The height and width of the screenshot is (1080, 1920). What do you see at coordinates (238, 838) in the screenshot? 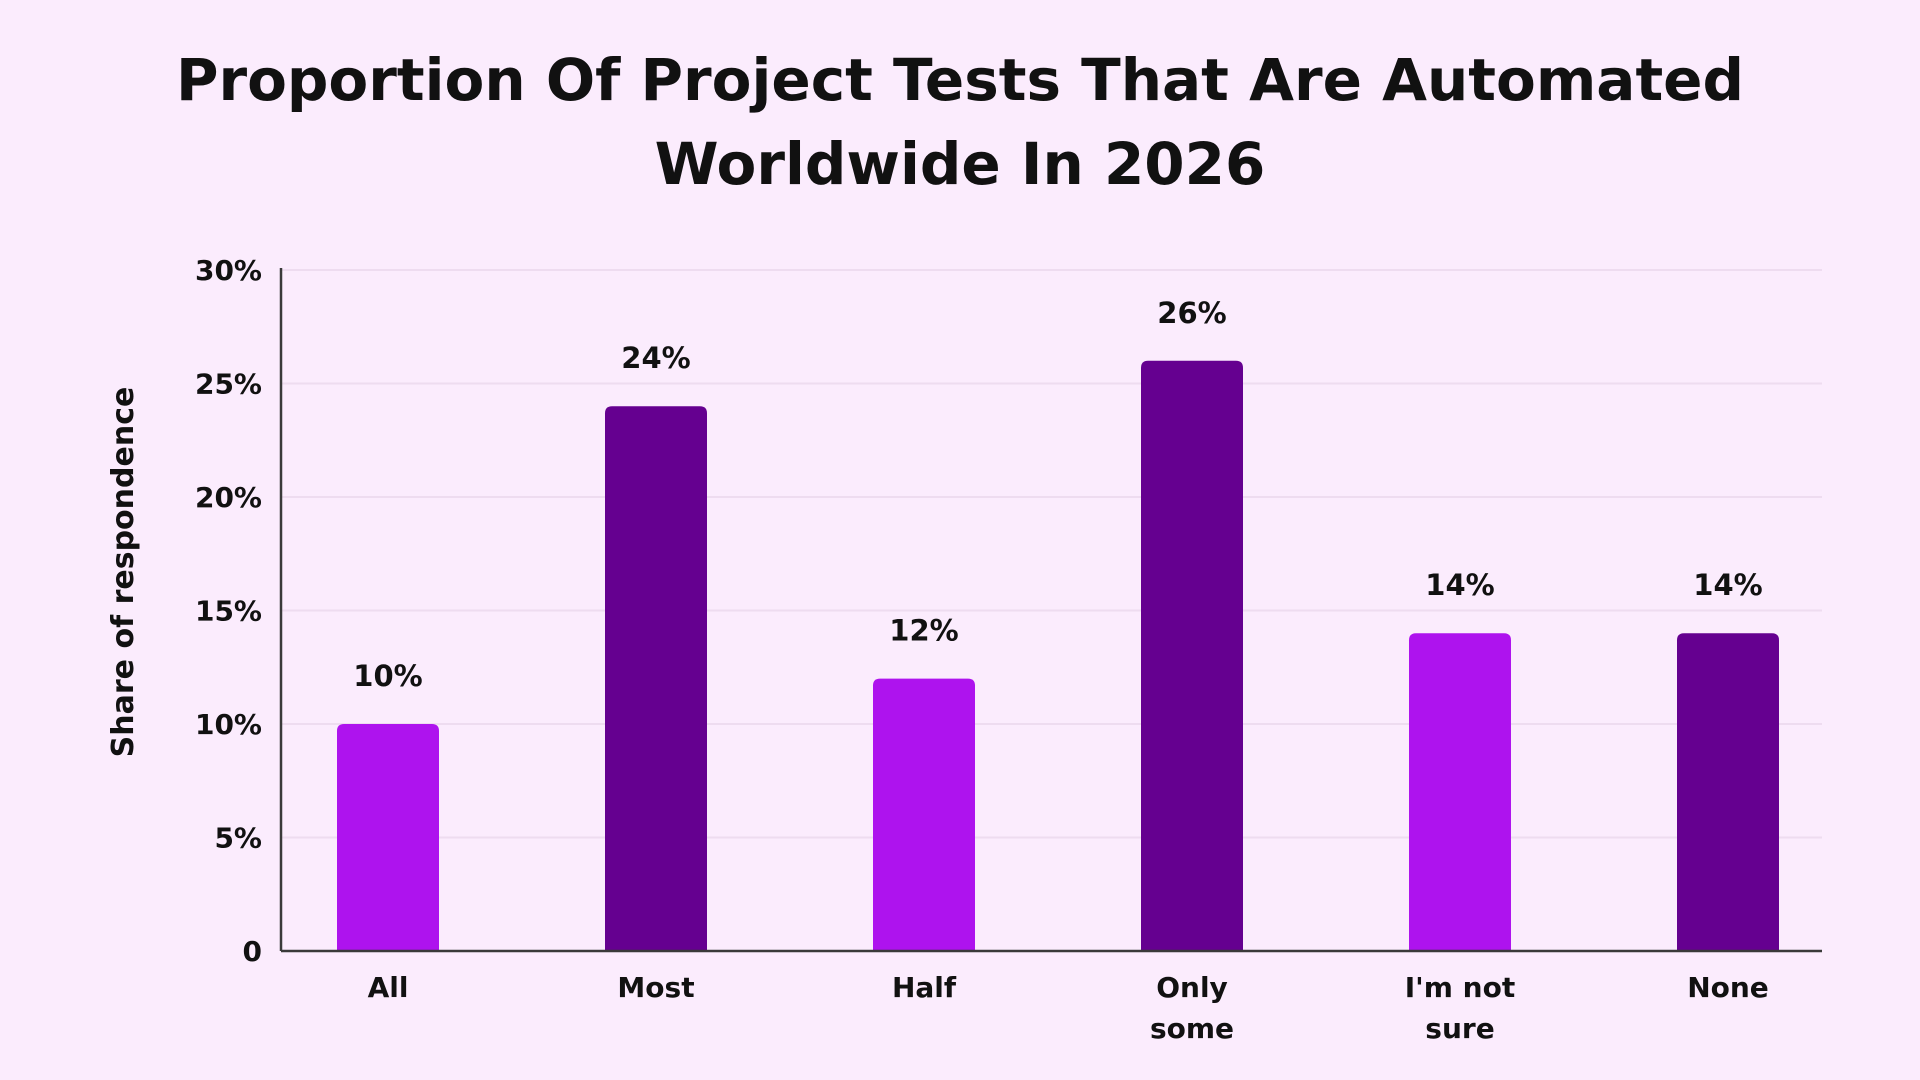
I see `y-tick-label: 5%` at bounding box center [238, 838].